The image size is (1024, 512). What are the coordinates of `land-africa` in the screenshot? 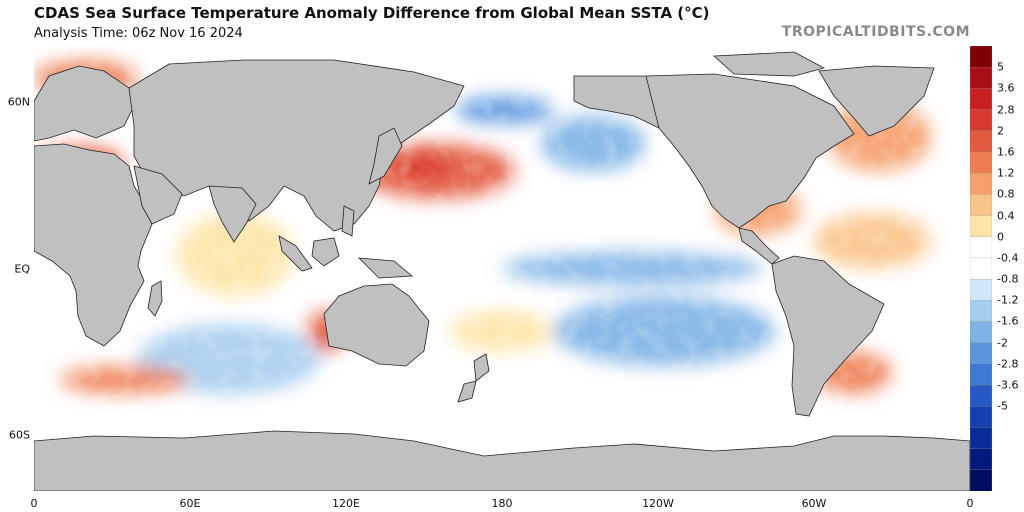 It's located at (93, 245).